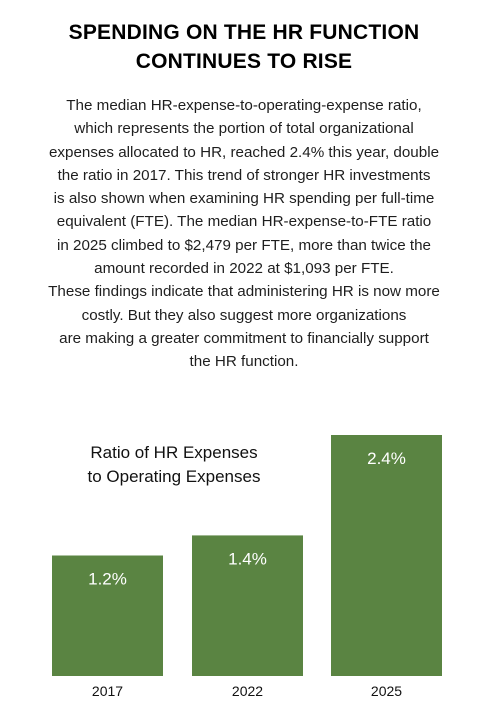  Describe the element at coordinates (174, 452) in the screenshot. I see `chart-title-line-1: Ratio of HR Expenses` at that location.